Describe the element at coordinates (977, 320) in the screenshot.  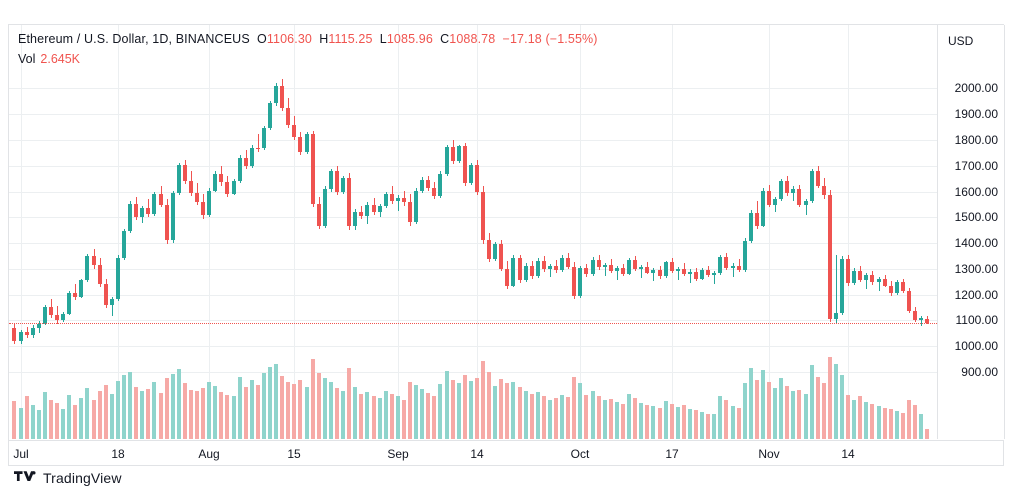
I see `price-axis-label: 1100.00` at that location.